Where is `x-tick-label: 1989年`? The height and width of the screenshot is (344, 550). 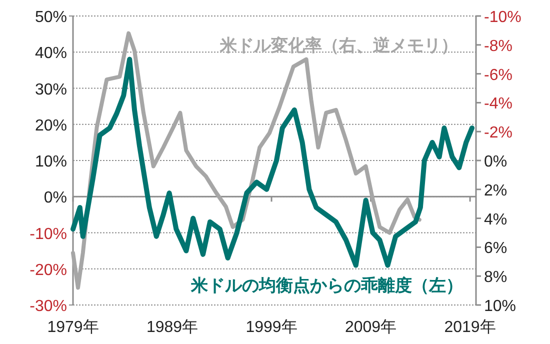
x-tick-label: 1989年 is located at coordinates (172, 327).